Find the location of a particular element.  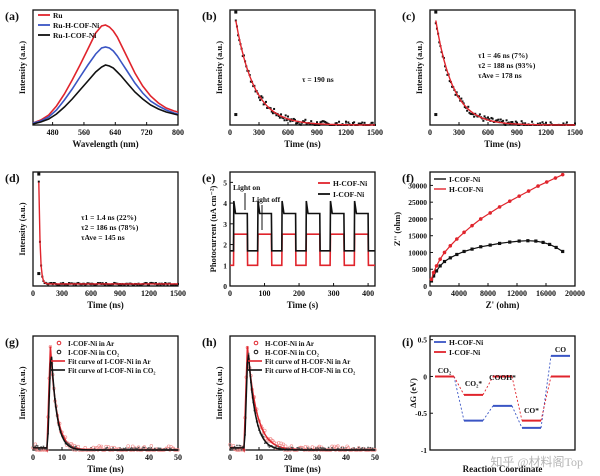

panel-label: (d) is located at coordinates (12, 178).